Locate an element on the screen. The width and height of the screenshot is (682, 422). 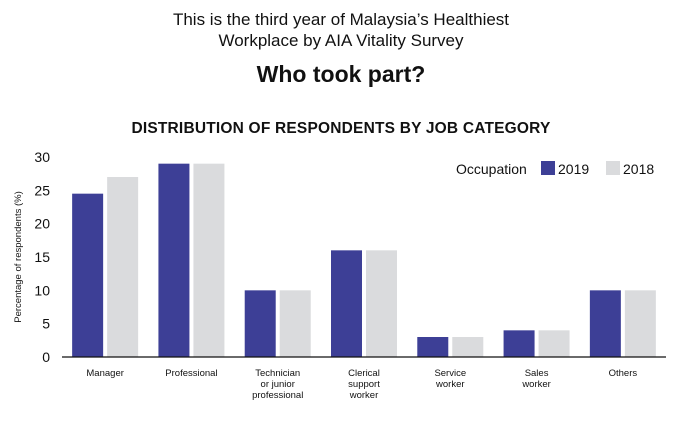
headline-line-2: Workplace by AIA Vitality Survey is located at coordinates (341, 40).